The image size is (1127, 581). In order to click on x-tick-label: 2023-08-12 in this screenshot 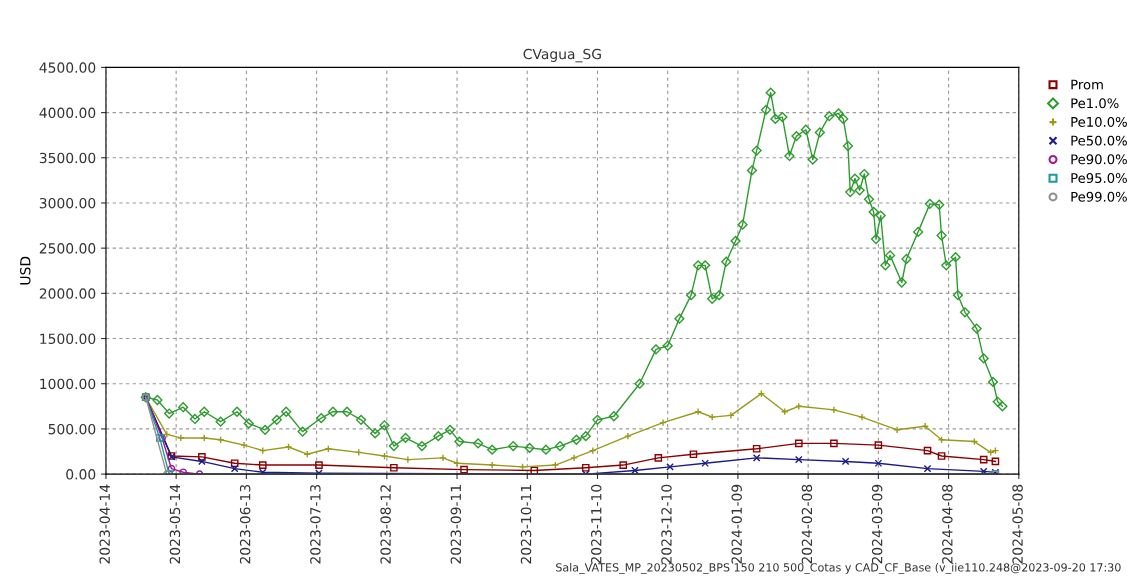, I will do `click(385, 524)`.